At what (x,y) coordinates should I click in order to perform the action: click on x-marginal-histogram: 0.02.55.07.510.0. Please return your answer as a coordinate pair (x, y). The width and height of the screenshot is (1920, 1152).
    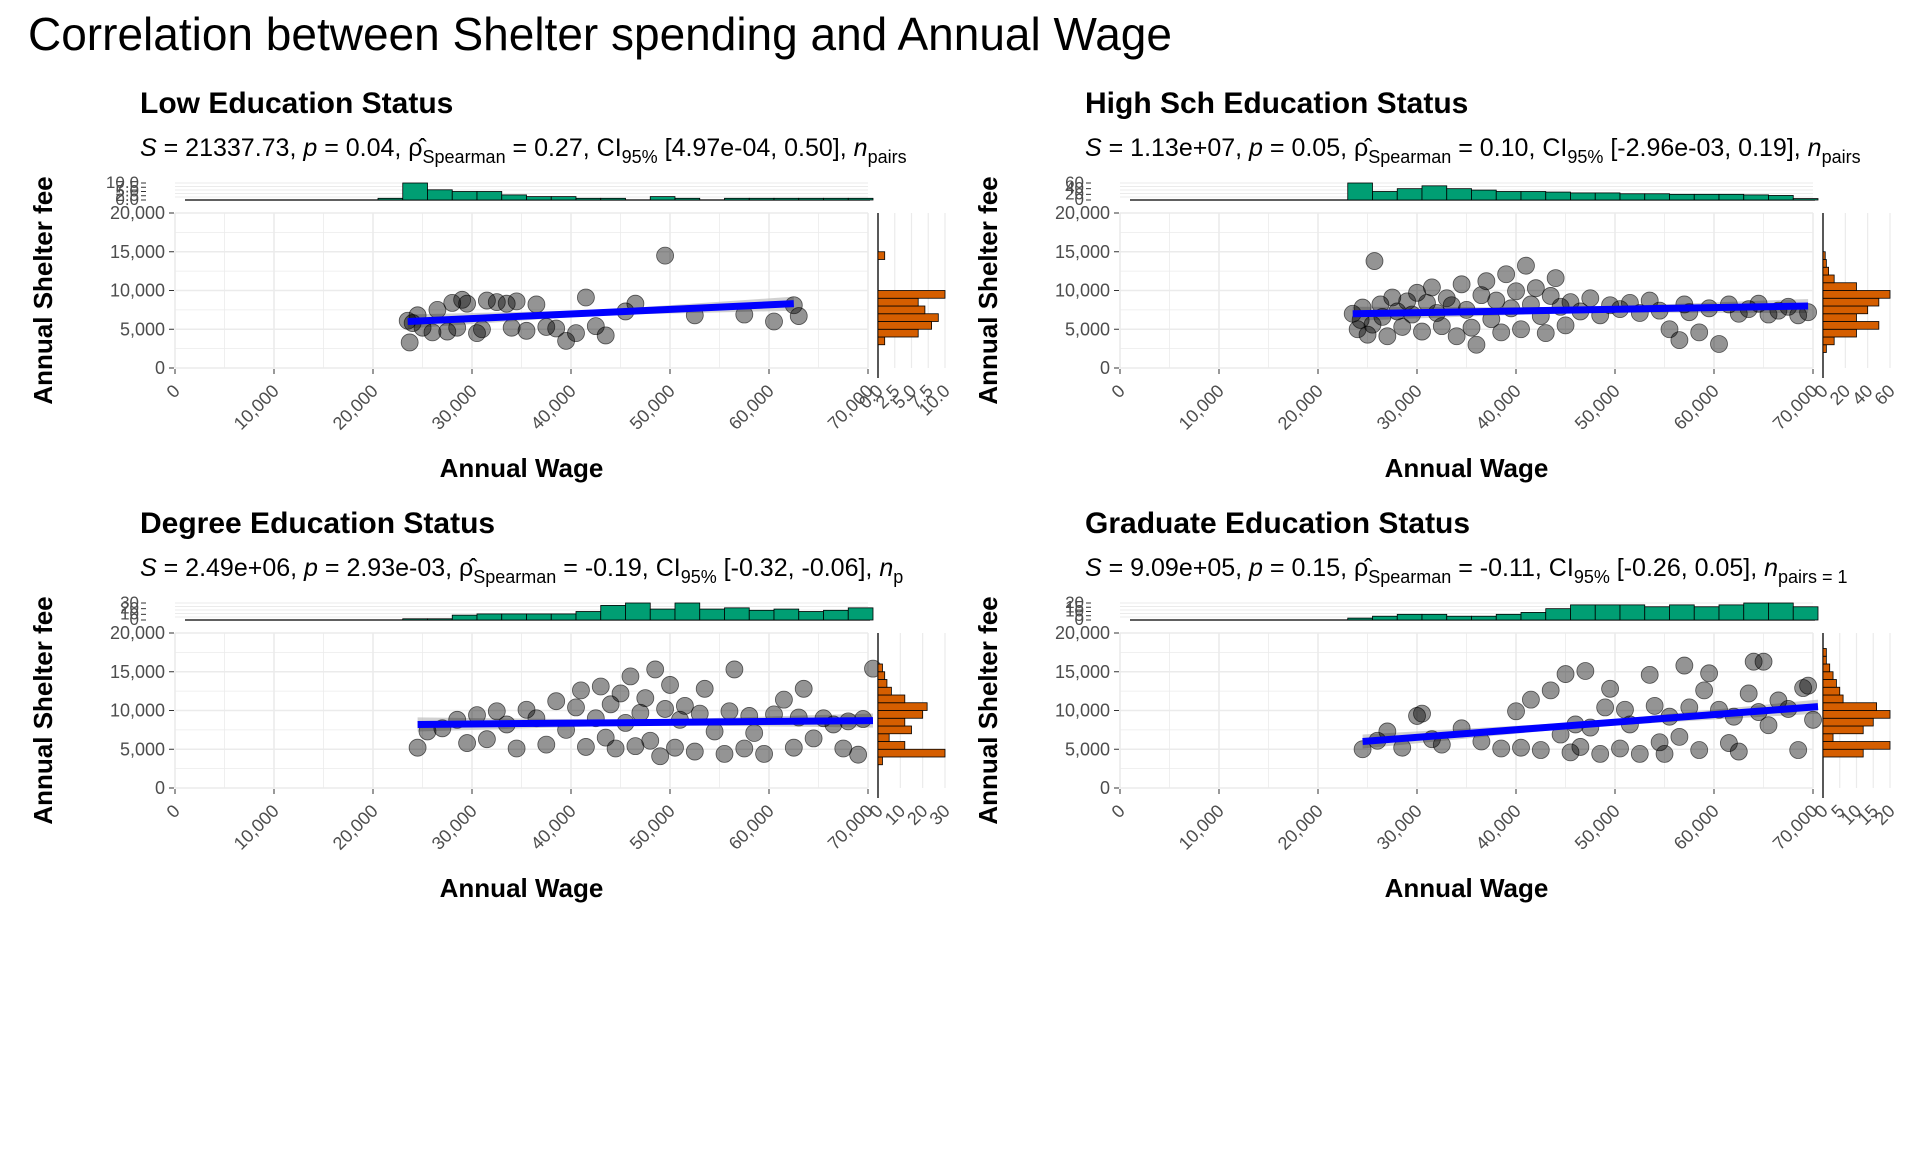
    Looking at the image, I should click on (490, 191).